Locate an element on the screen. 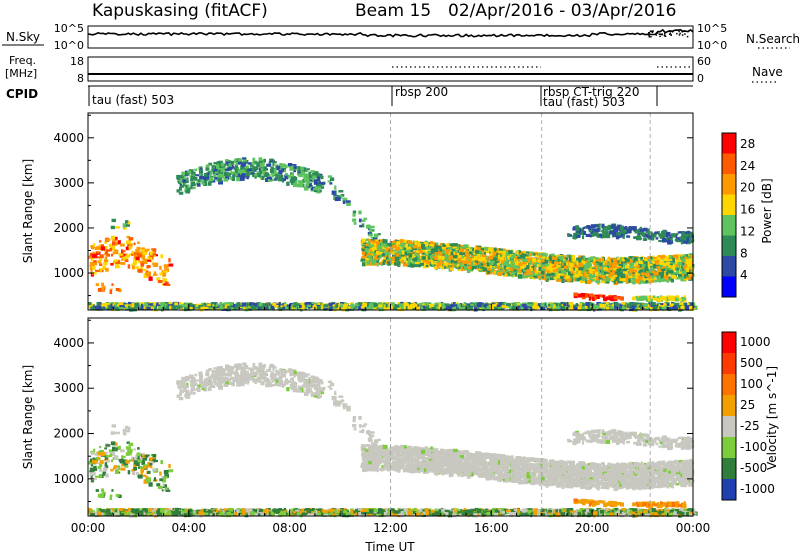 The image size is (800, 558). nave-label: Nave is located at coordinates (767, 72).